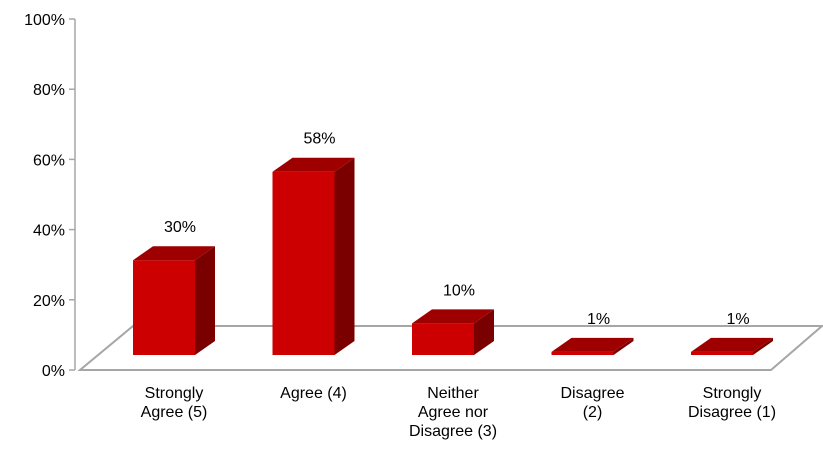 Image resolution: width=823 pixels, height=456 pixels. What do you see at coordinates (453, 431) in the screenshot?
I see `category-label-line: Disagree (3)` at bounding box center [453, 431].